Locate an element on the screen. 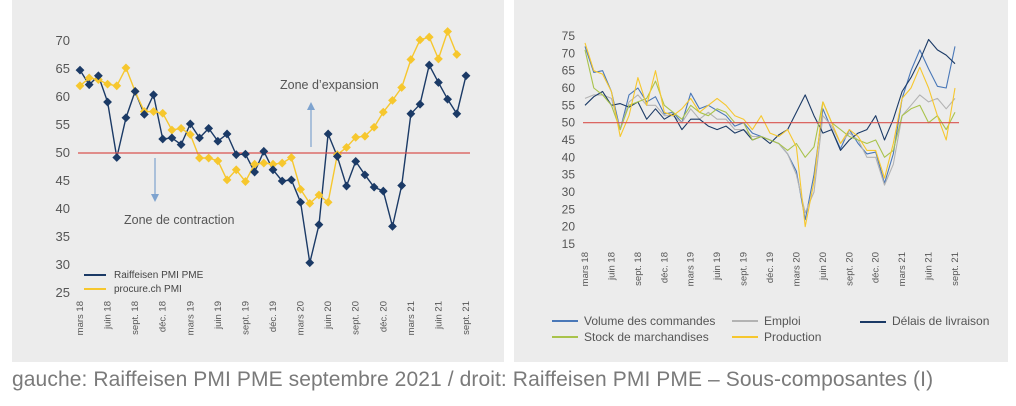  x-tick-label: sept. 20 is located at coordinates (849, 269).